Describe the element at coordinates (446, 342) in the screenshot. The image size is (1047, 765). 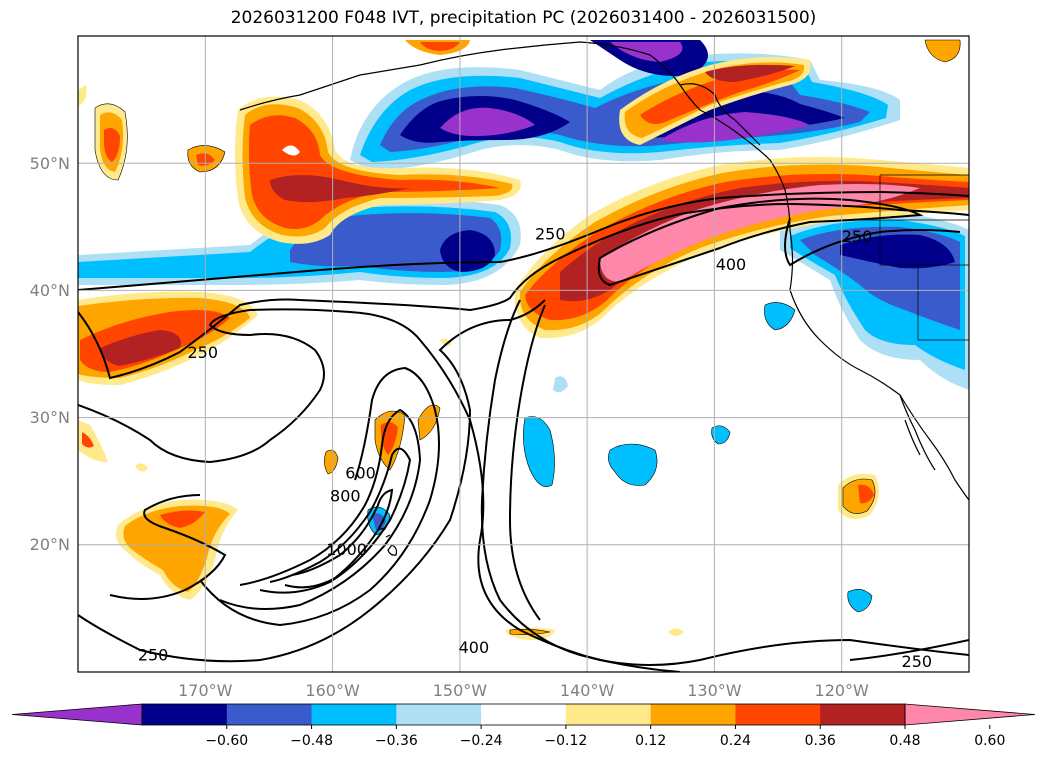
I see `pos-region-s11` at that location.